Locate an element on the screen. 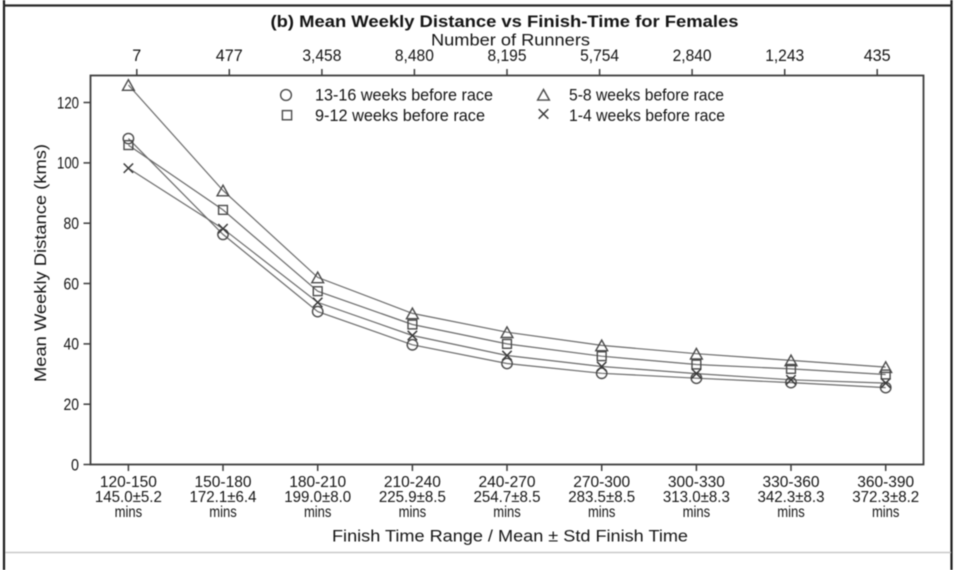  svg-text: 3,458 is located at coordinates (321, 56).